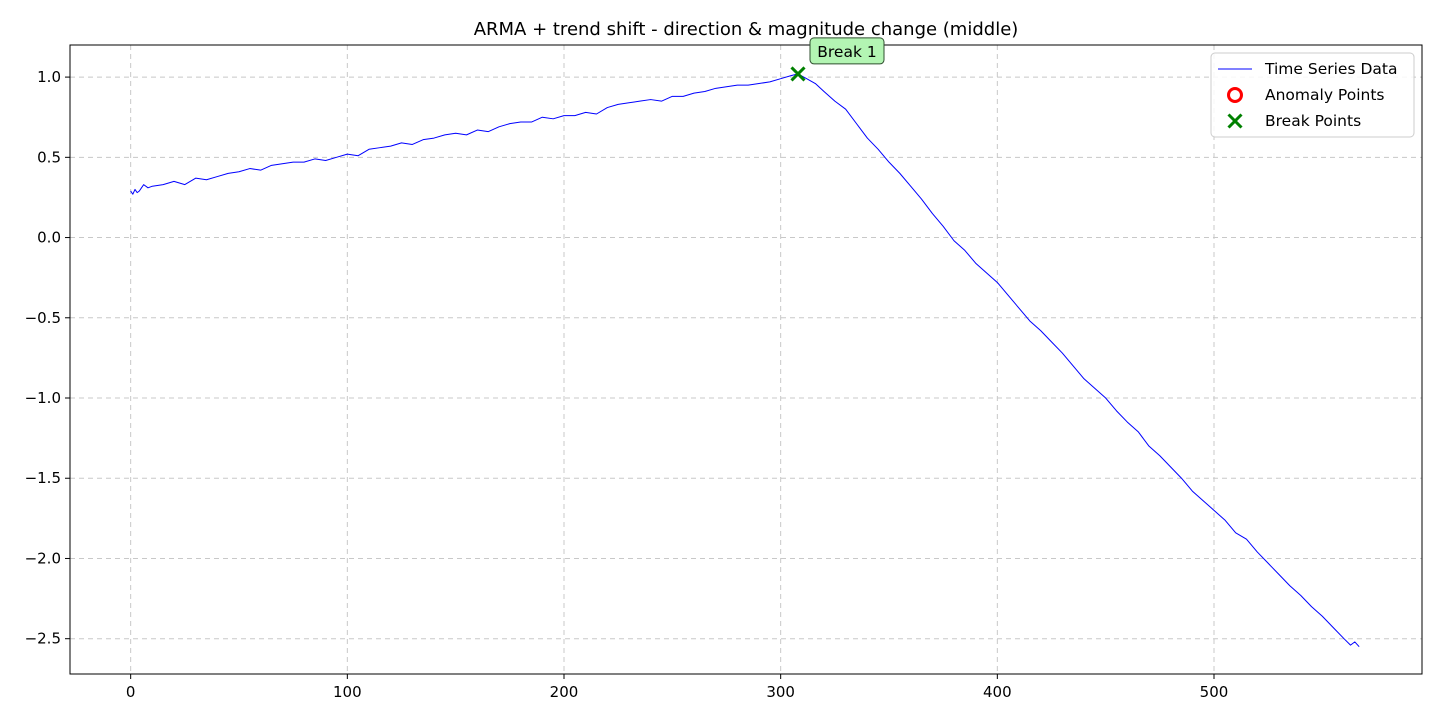 Image resolution: width=1440 pixels, height=720 pixels. What do you see at coordinates (47, 358) in the screenshot?
I see `y-axis: 1.0 0.5 0.0 −0.5 −1.0 −1.5 −2.0 −2.5` at bounding box center [47, 358].